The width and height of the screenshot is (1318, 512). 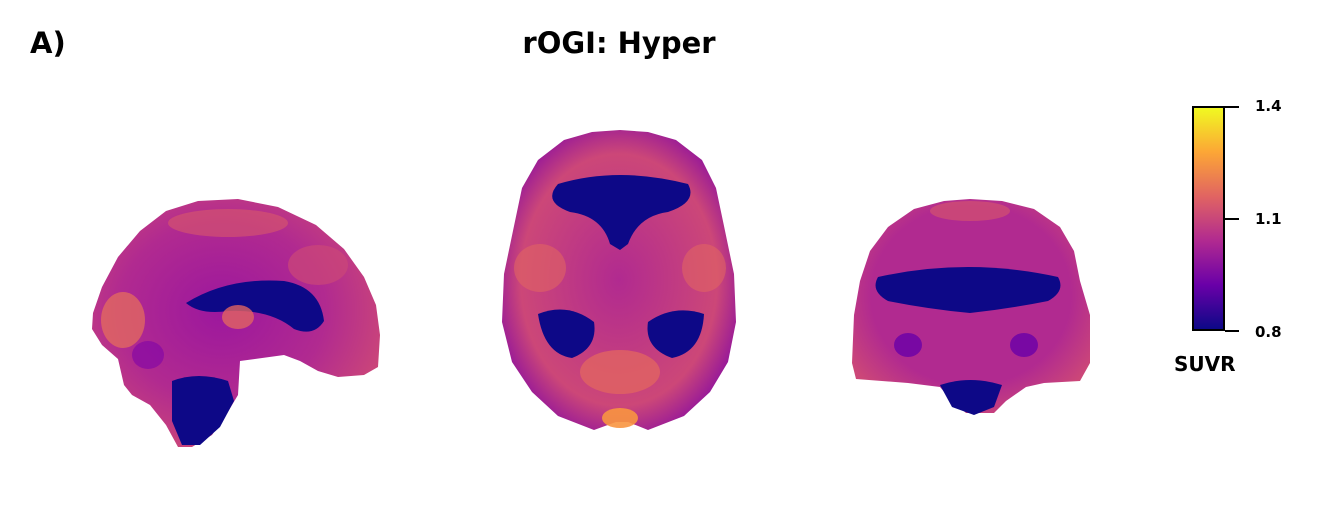 What do you see at coordinates (1208, 218) in the screenshot?
I see `colorbar` at bounding box center [1208, 218].